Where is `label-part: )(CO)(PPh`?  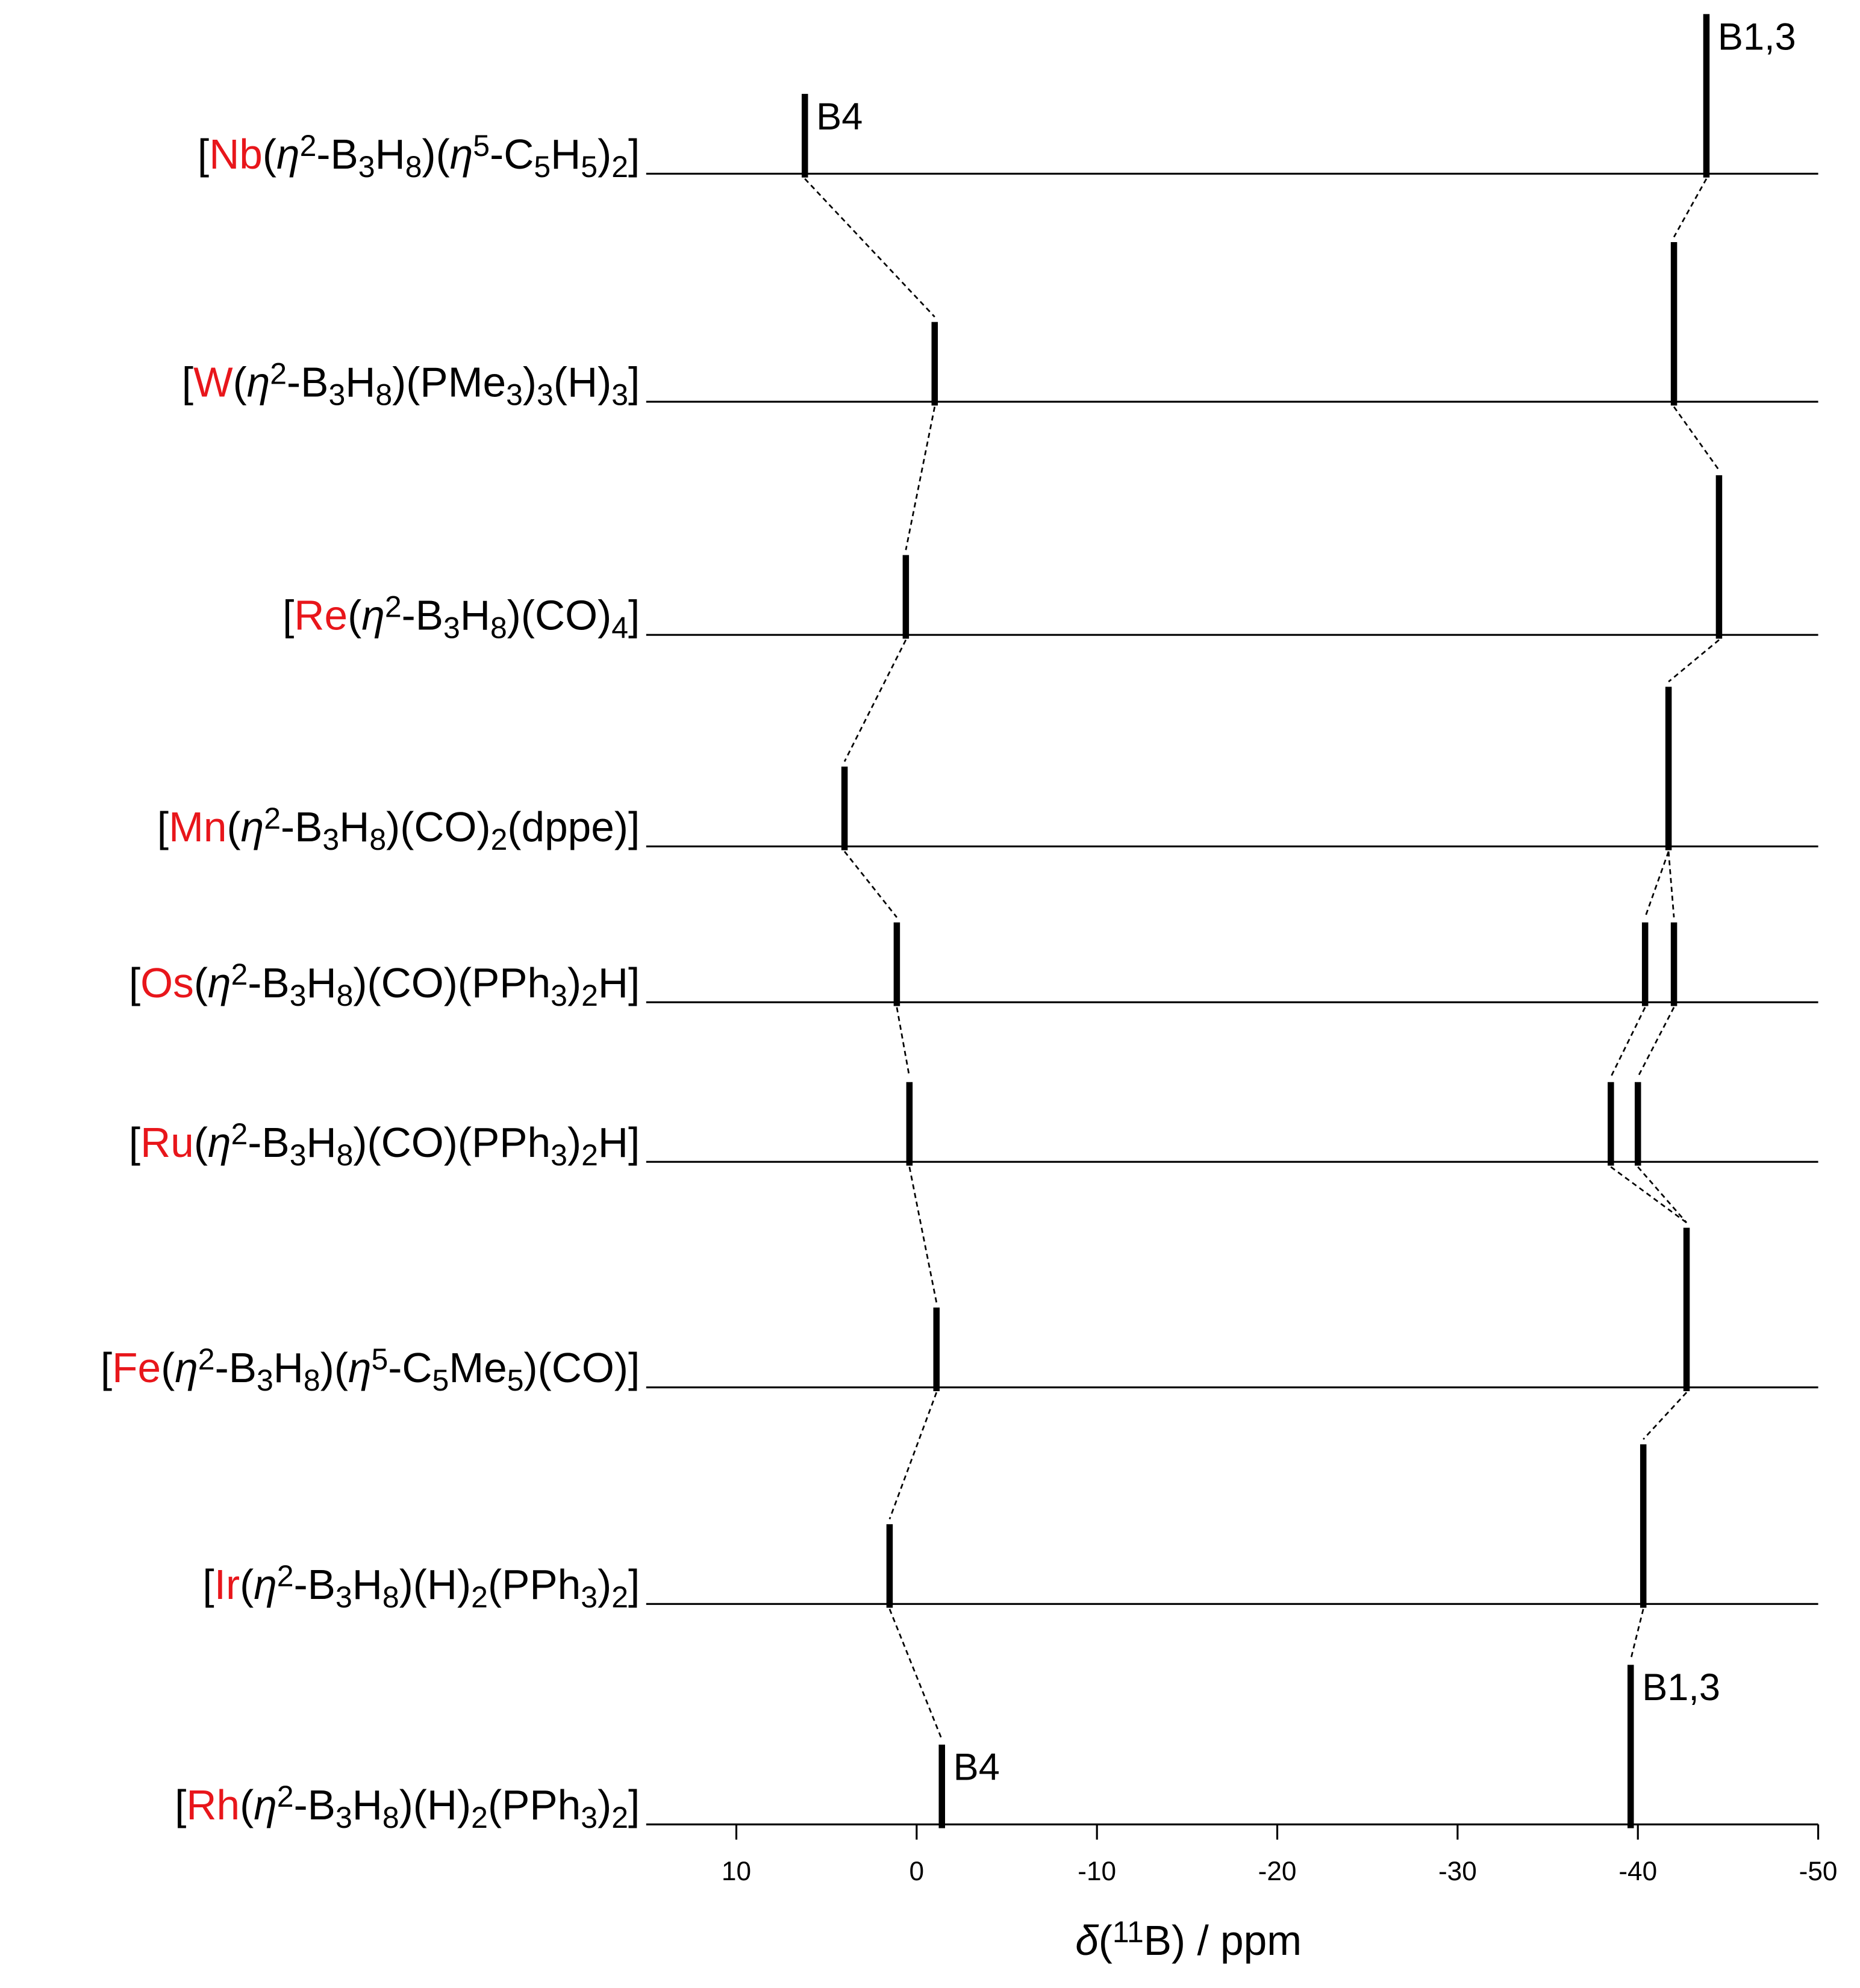
label-part: )(CO)(PPh is located at coordinates (452, 1142).